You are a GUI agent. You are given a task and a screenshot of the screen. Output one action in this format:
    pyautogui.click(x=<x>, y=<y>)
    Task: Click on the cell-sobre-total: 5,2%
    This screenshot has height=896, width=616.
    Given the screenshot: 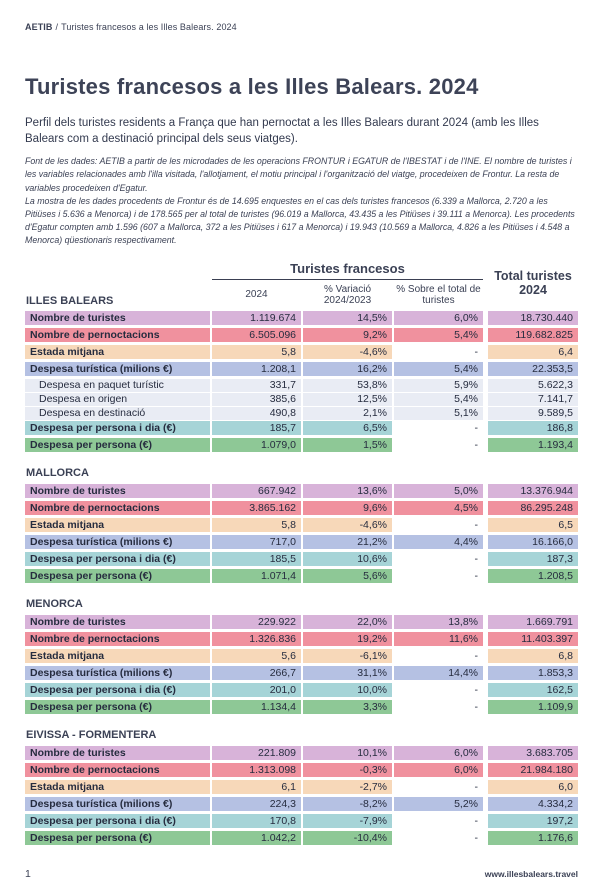 What is the action you would take?
    pyautogui.click(x=438, y=804)
    